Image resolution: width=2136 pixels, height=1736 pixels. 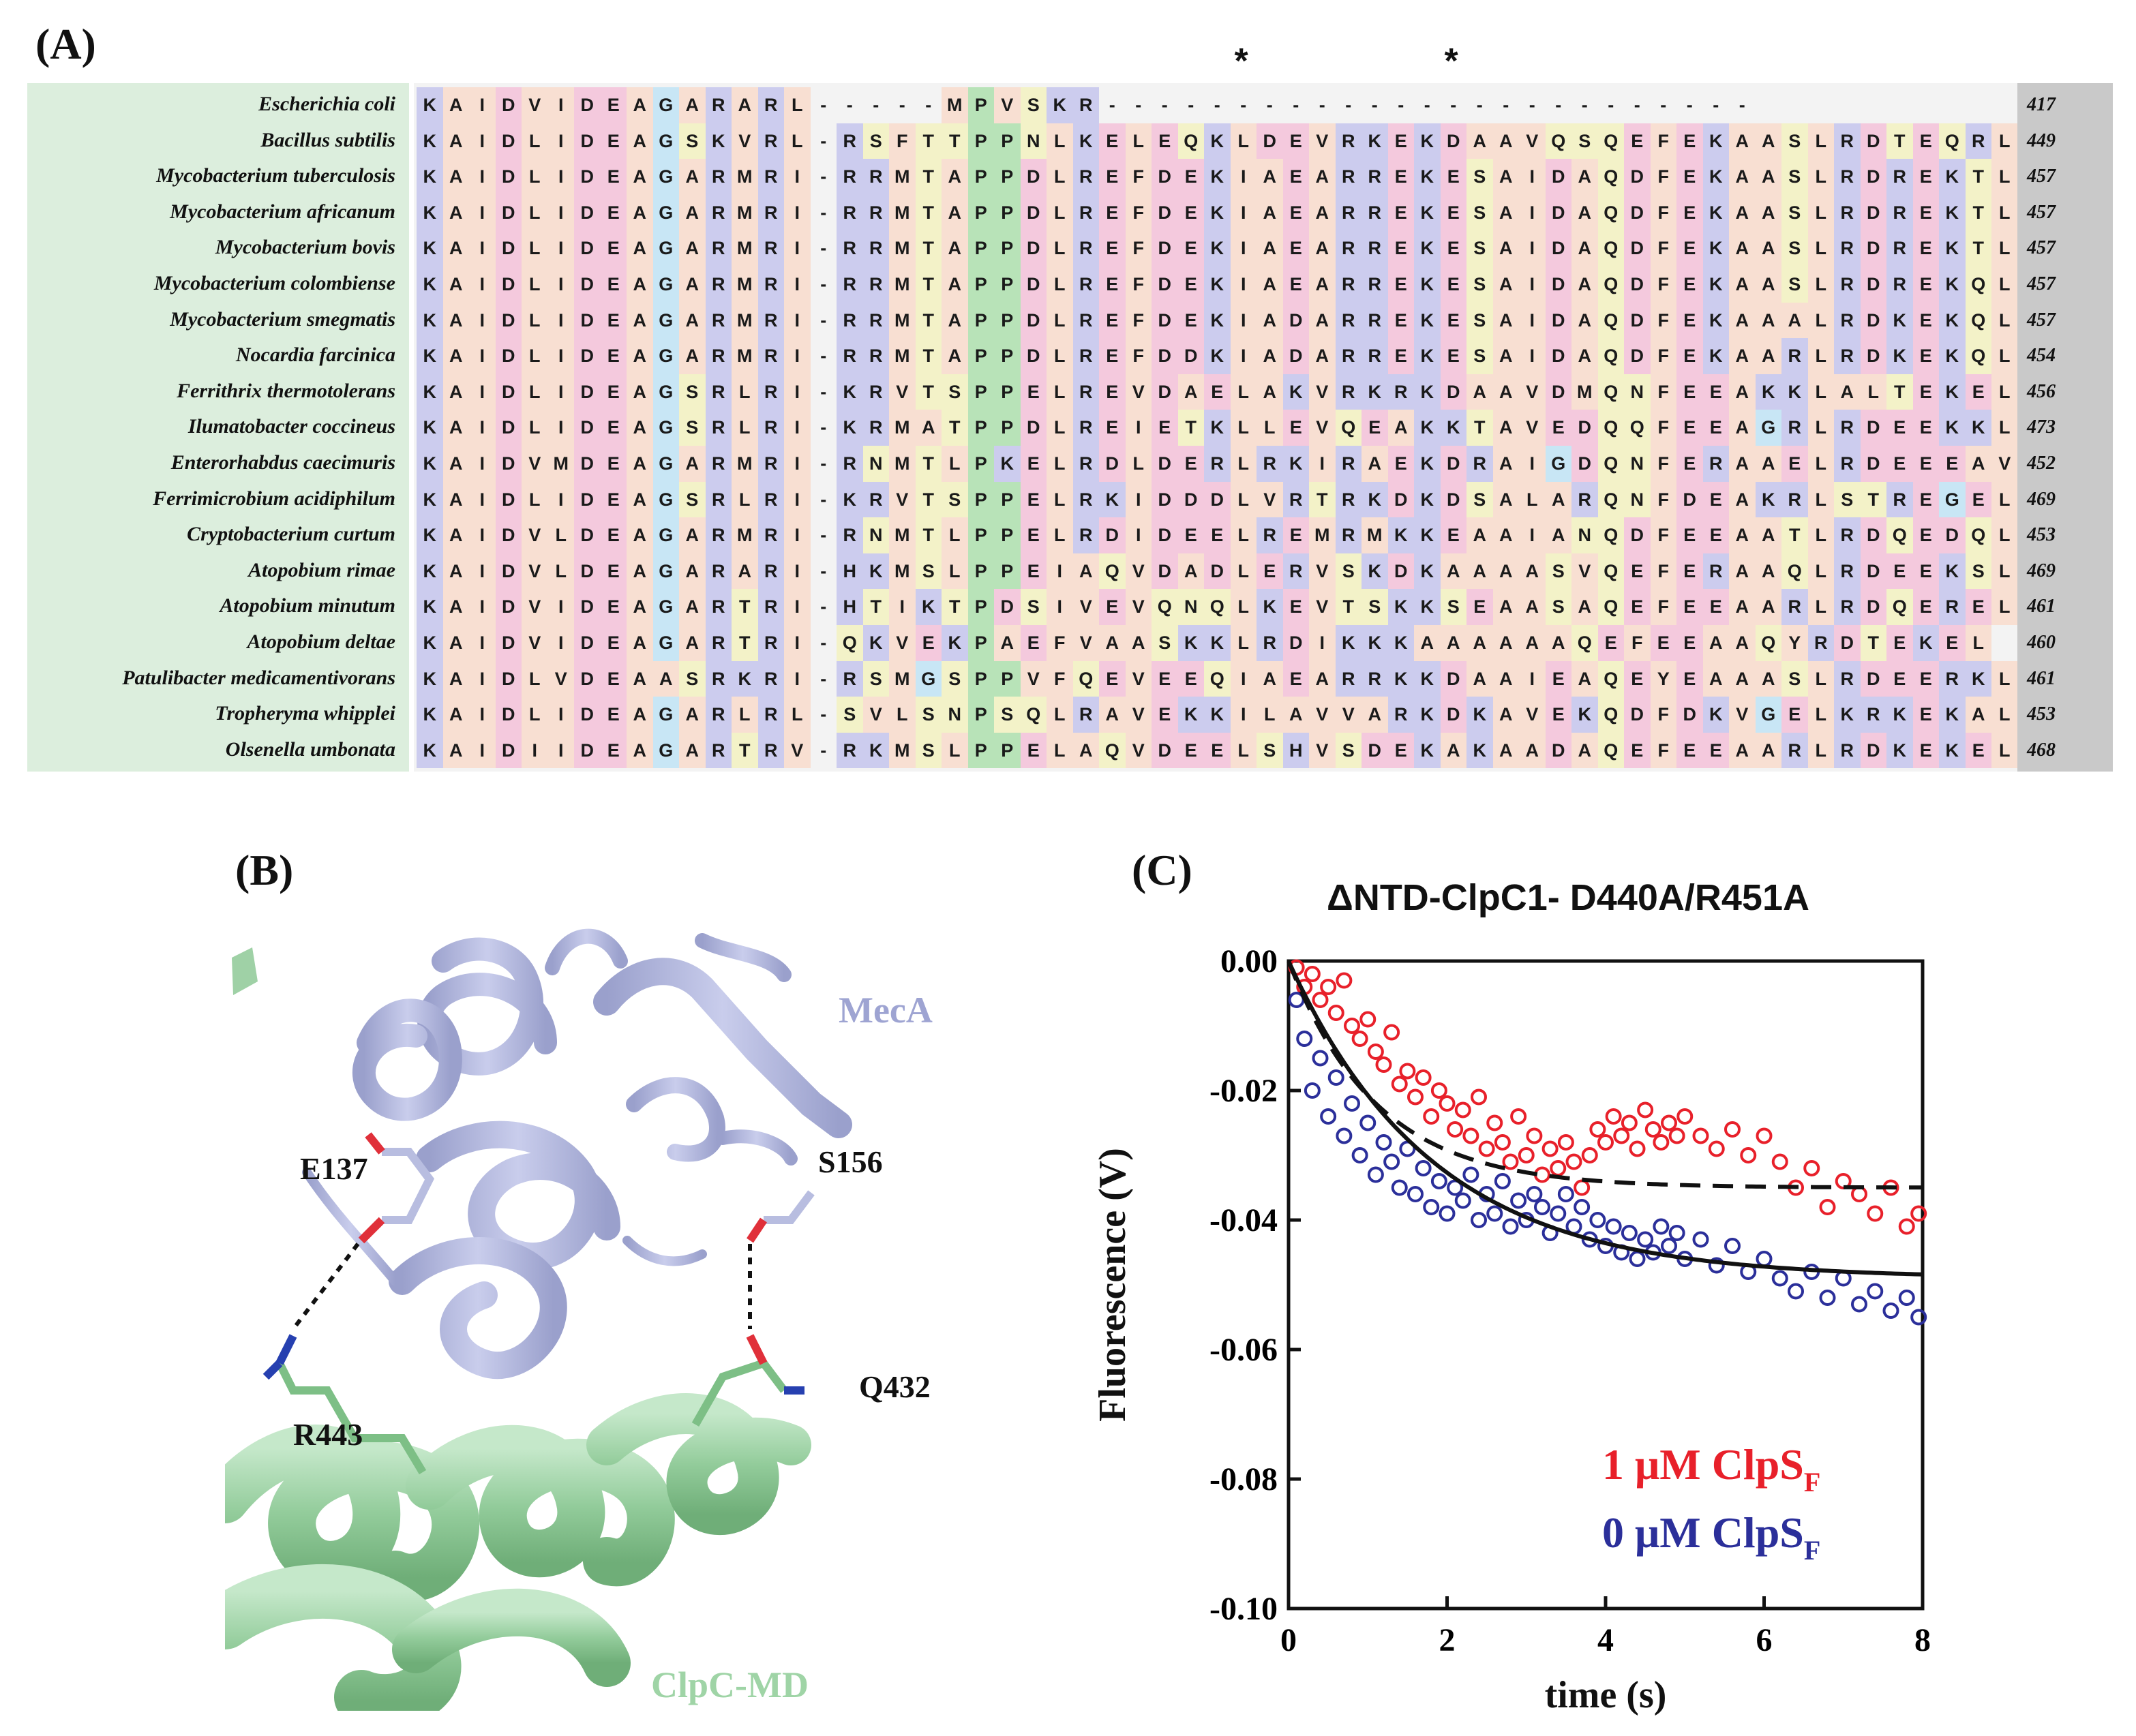 I want to click on legend-0uM-sub: F, so click(x=1812, y=1551).